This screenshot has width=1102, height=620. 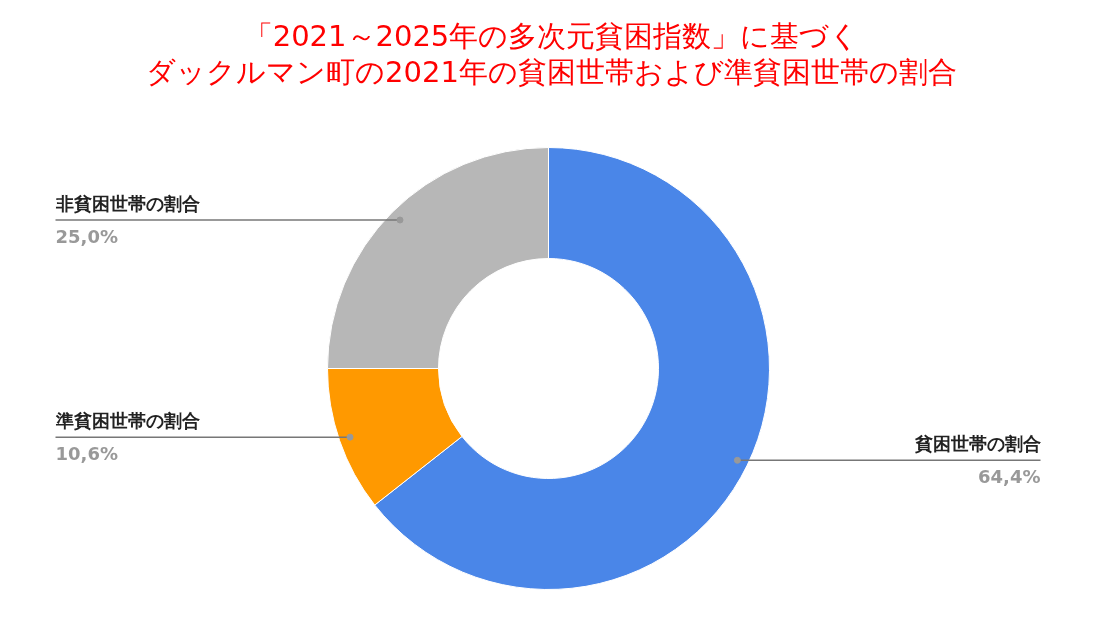 What do you see at coordinates (86, 237) in the screenshot?
I see `data-label: 25,0%` at bounding box center [86, 237].